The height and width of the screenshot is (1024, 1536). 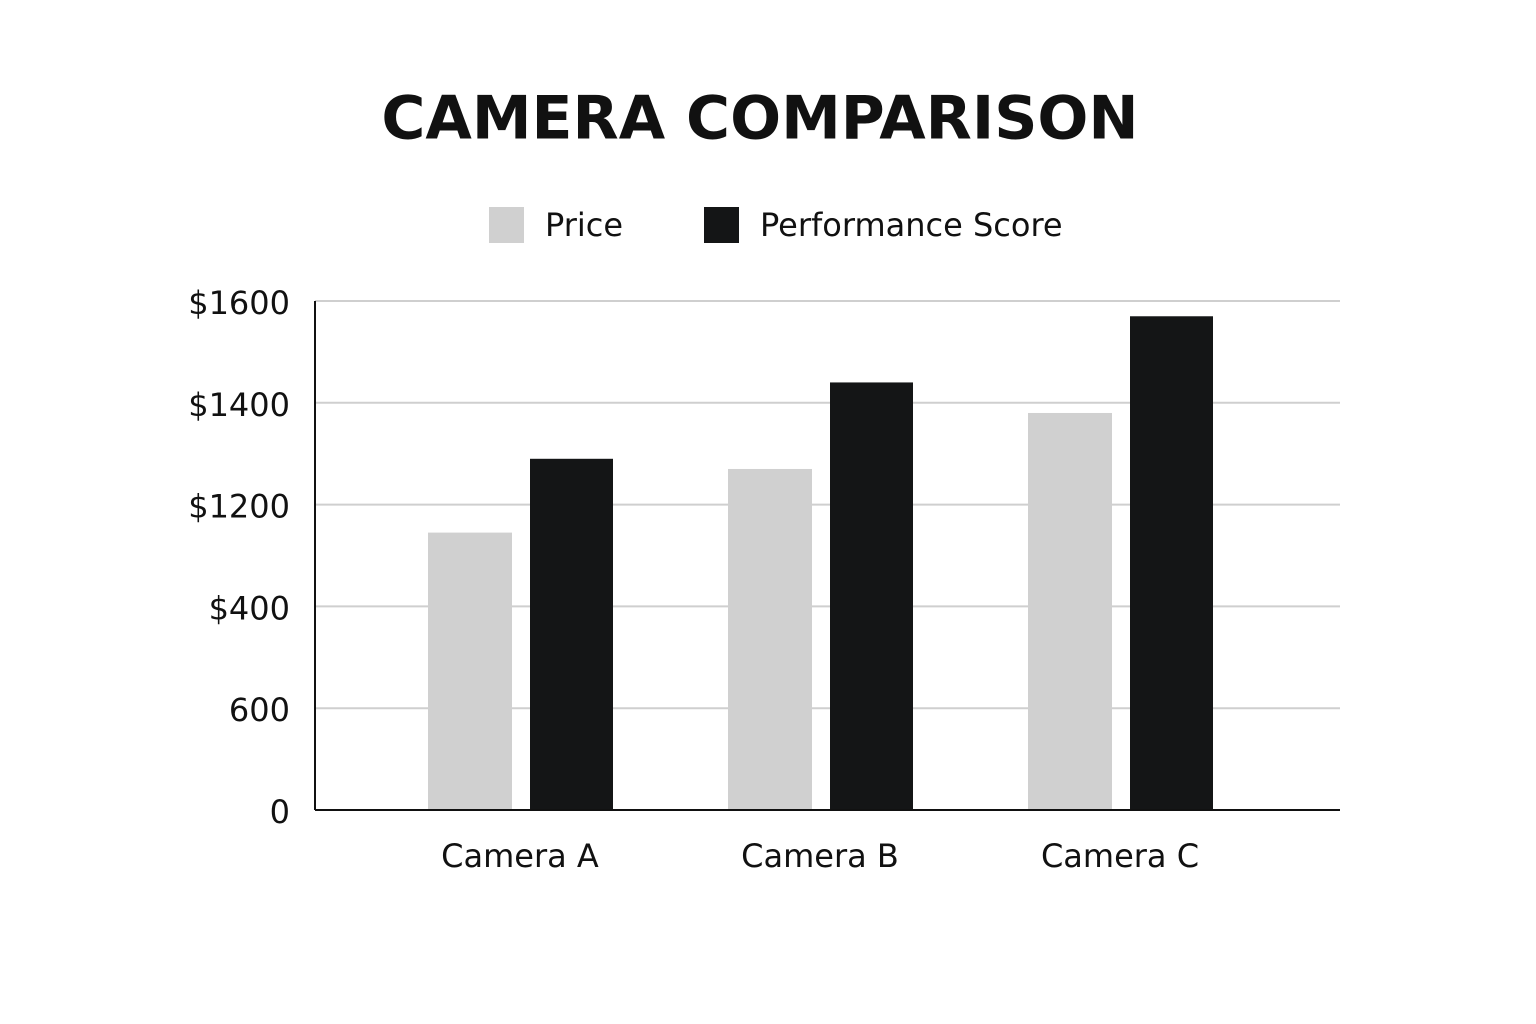 What do you see at coordinates (239, 303) in the screenshot?
I see `y-tick-label: $1600` at bounding box center [239, 303].